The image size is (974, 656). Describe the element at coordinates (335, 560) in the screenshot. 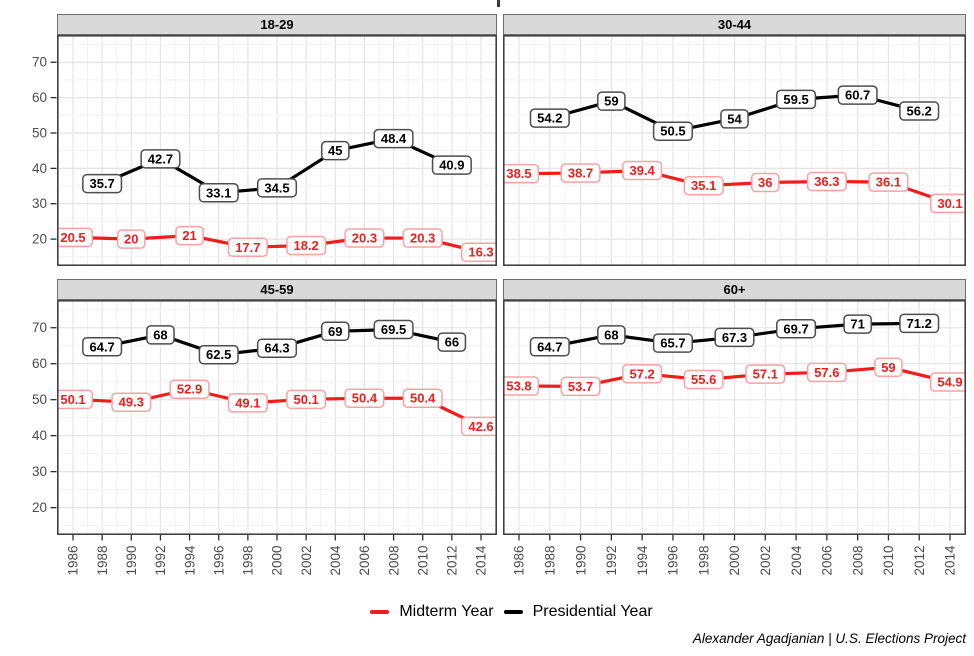

I see `x-tick-label: 2004` at that location.